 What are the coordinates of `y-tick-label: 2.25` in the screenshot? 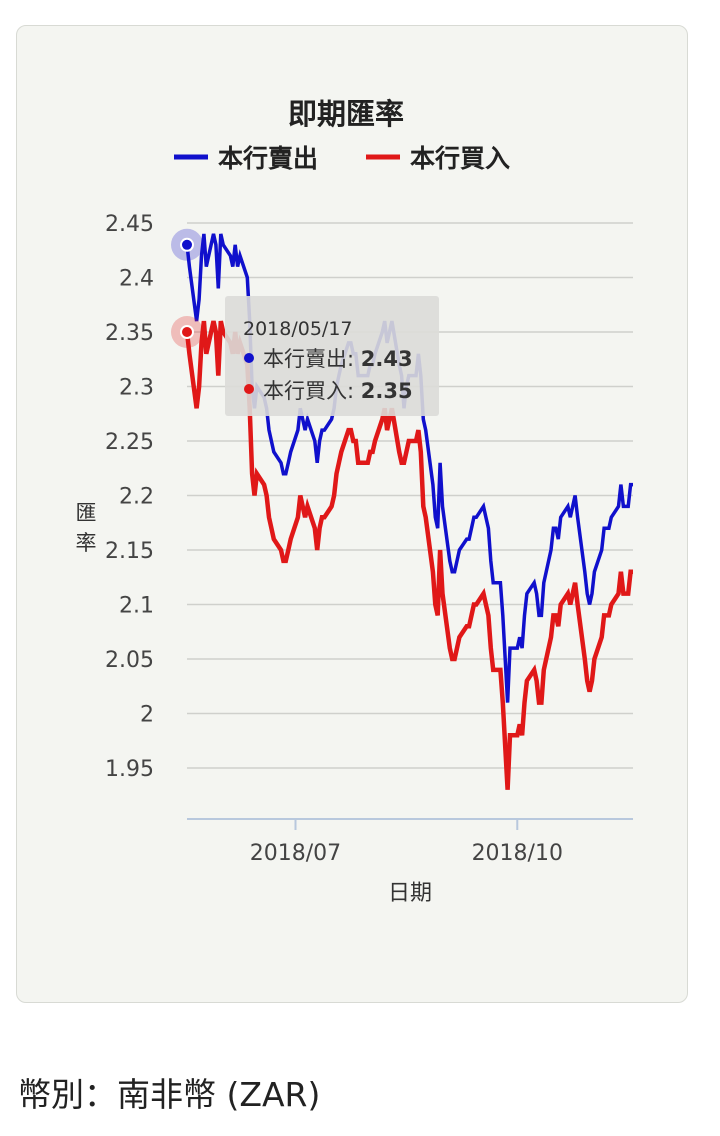 It's located at (129, 442).